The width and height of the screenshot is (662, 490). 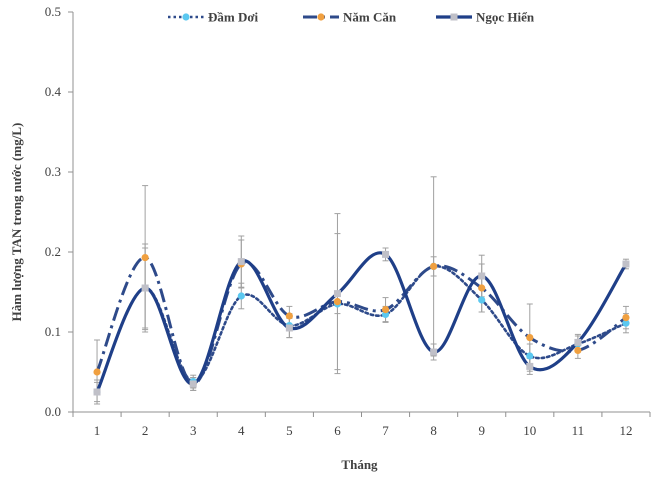 I want to click on x-tick-label: 3, so click(x=193, y=430).